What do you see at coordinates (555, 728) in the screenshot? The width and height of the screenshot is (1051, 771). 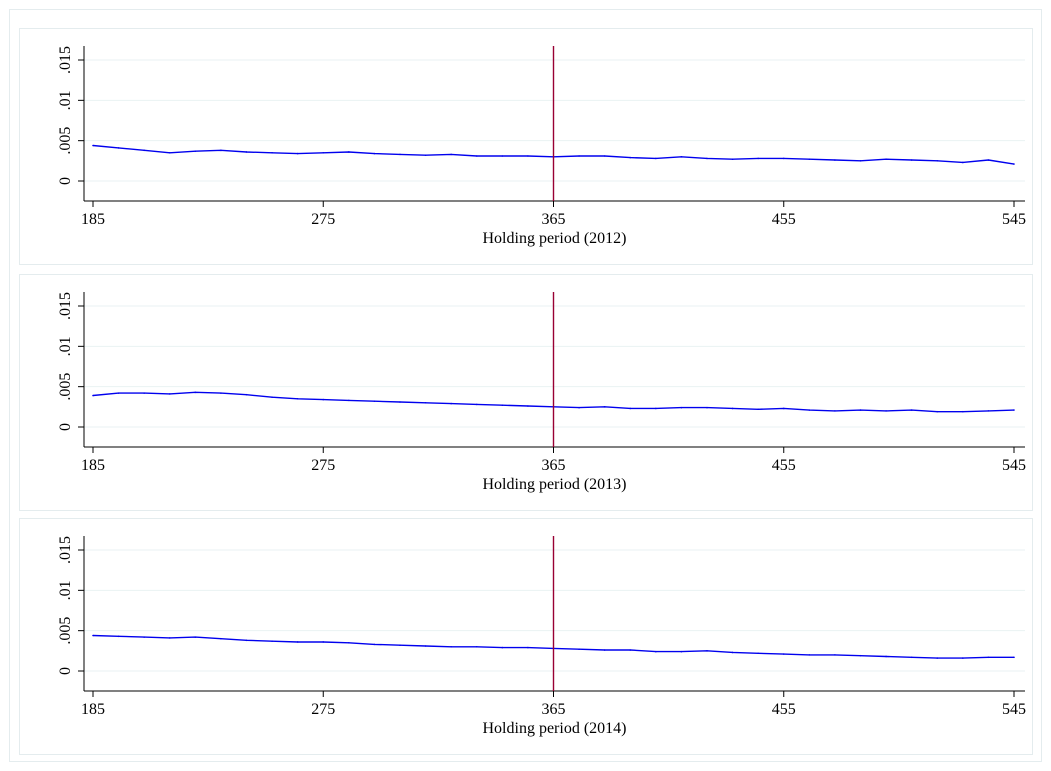 I see `x-axis-title: Holding period (2014)` at bounding box center [555, 728].